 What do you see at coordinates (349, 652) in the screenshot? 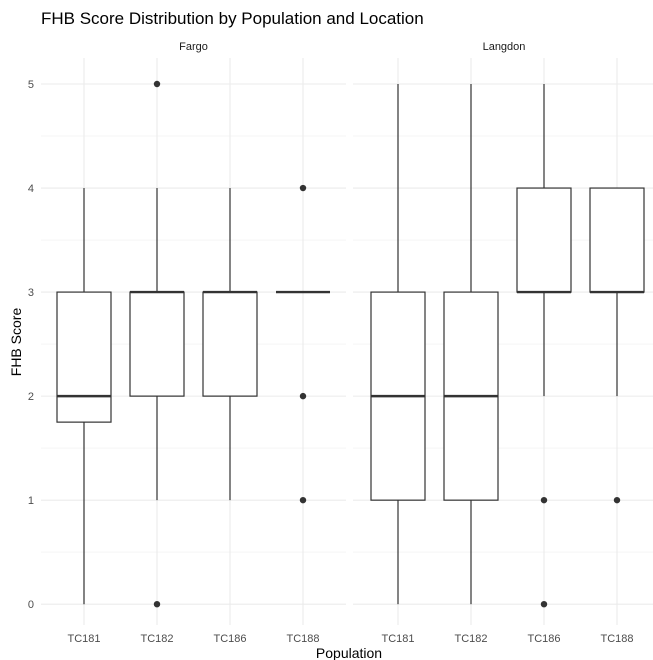
I see `x-axis-title: Population` at bounding box center [349, 652].